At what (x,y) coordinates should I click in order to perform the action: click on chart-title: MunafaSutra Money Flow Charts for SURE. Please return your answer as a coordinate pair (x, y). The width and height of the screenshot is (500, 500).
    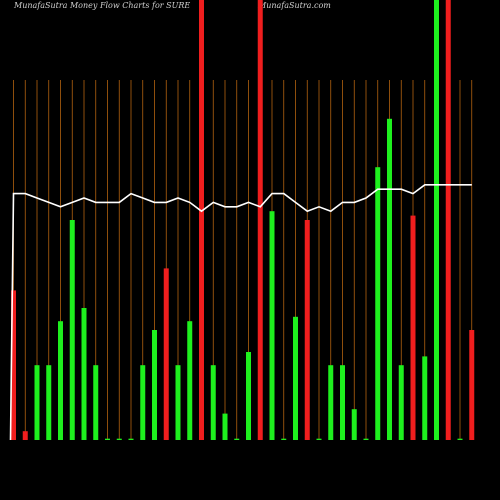
    Looking at the image, I should click on (102, 5).